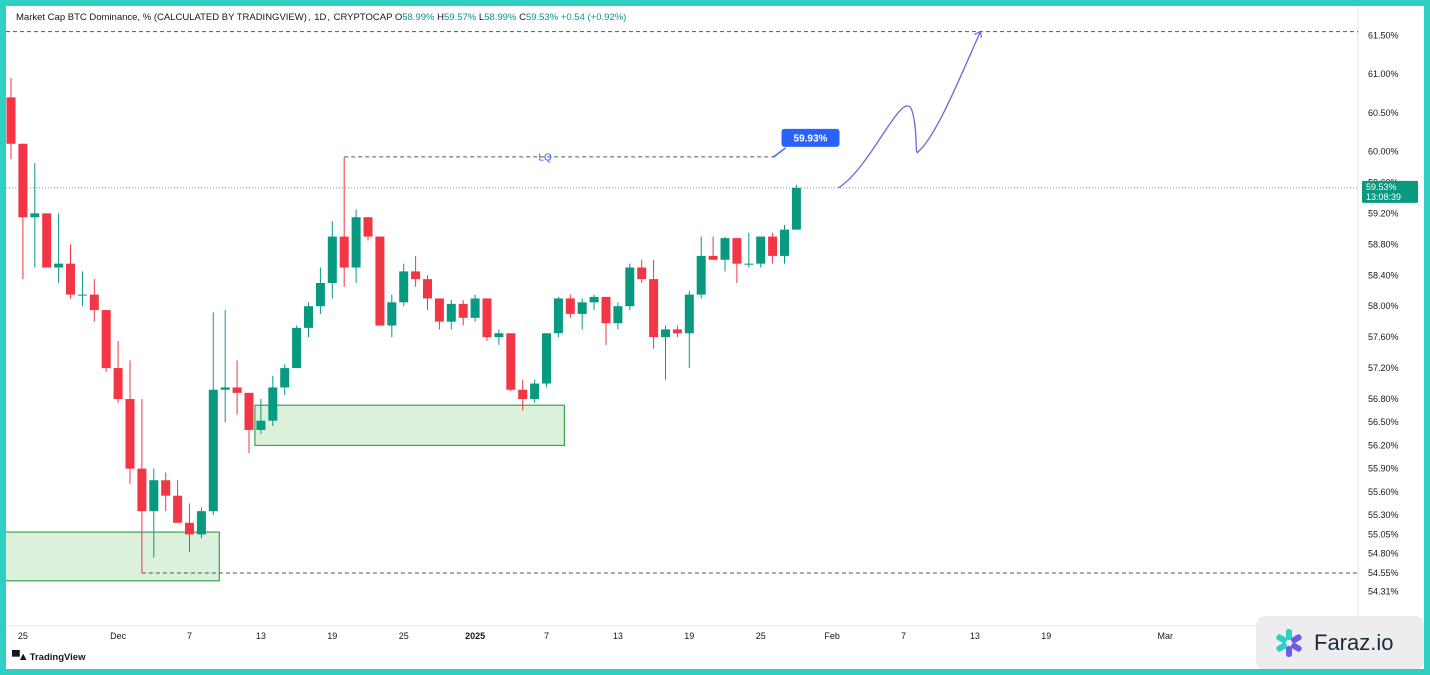 The width and height of the screenshot is (1430, 675). I want to click on legend-low-value: 58.99%, so click(500, 17).